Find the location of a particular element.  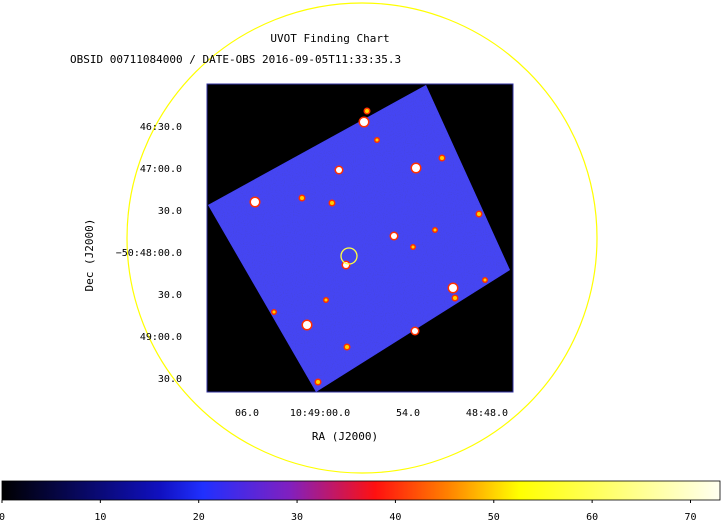

x-tick-label: 10:49:00.0 is located at coordinates (320, 413).